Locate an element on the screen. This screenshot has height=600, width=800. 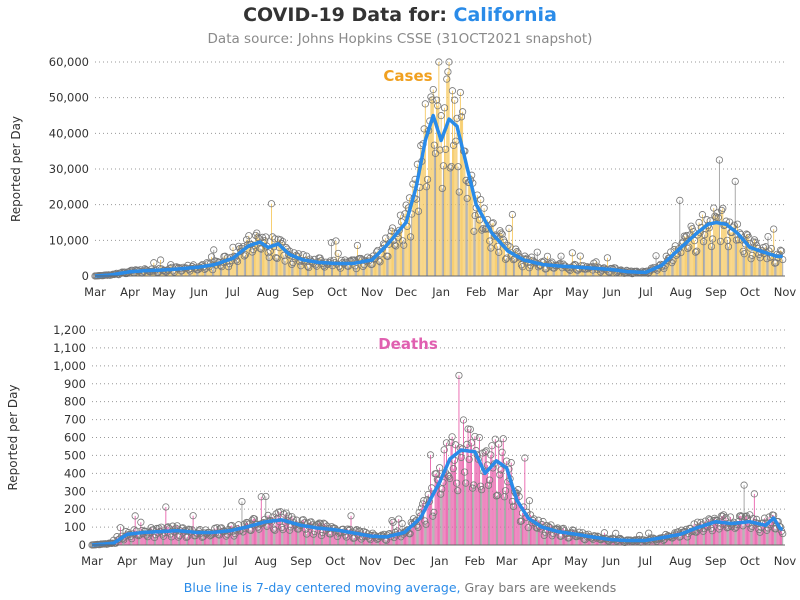
deaths-ytick-label: 0 is located at coordinates (82, 545).